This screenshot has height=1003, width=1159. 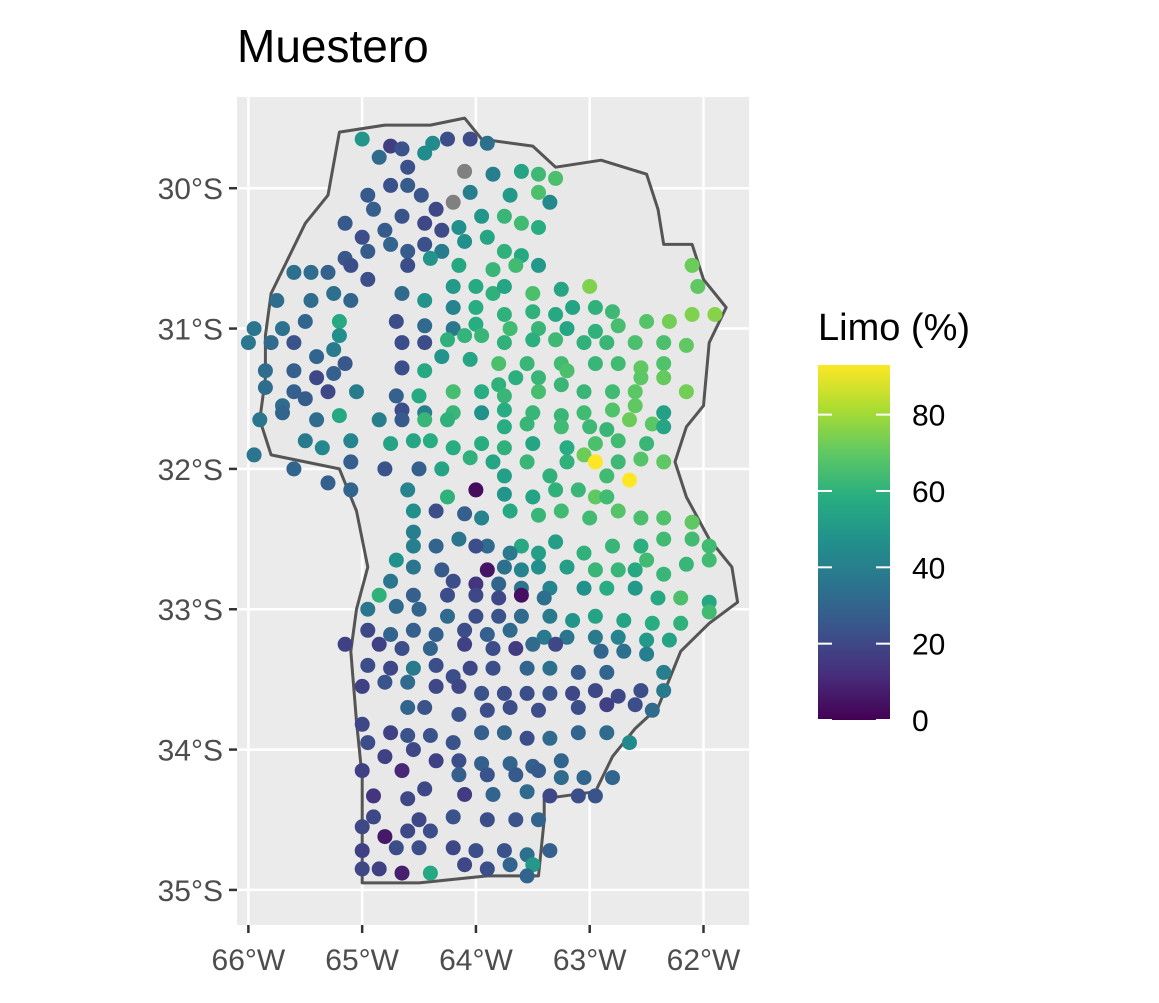 I want to click on legend-tick-label: 20, so click(x=928, y=645).